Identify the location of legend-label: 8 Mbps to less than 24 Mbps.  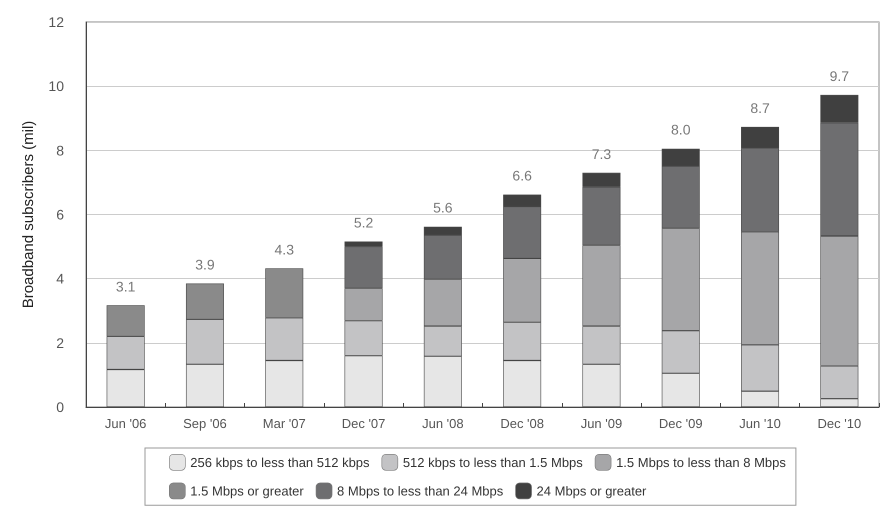
(420, 490).